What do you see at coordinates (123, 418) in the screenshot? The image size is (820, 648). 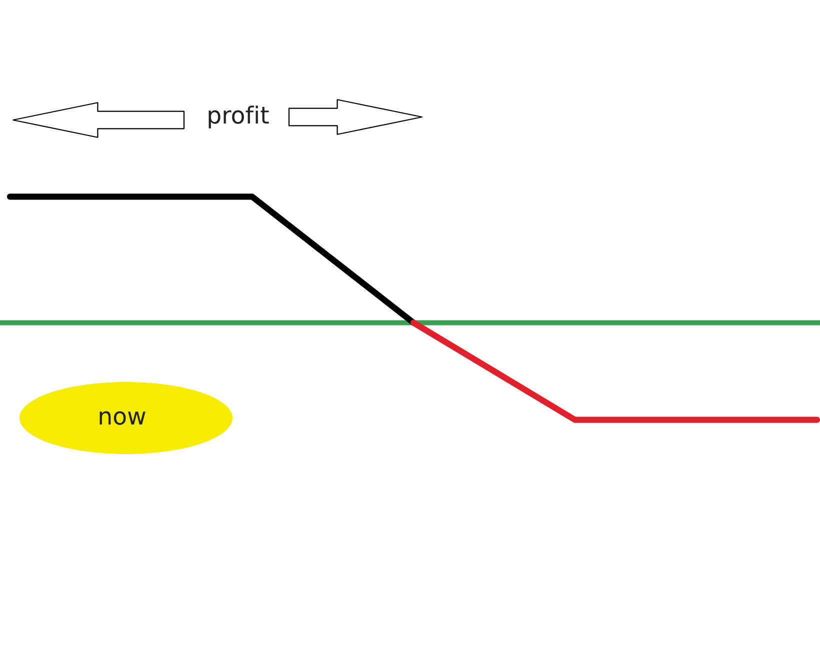 I see `annotation: now` at bounding box center [123, 418].